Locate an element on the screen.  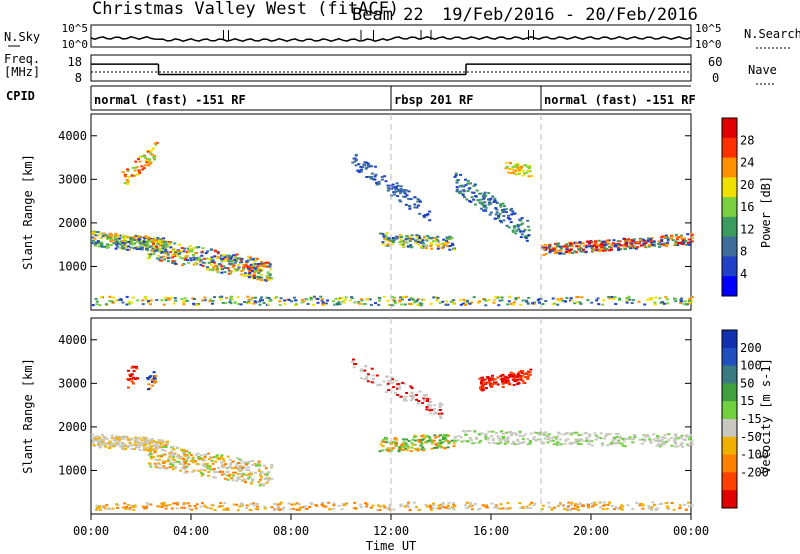
velocity-colorbar-swatch is located at coordinates (729, 499).